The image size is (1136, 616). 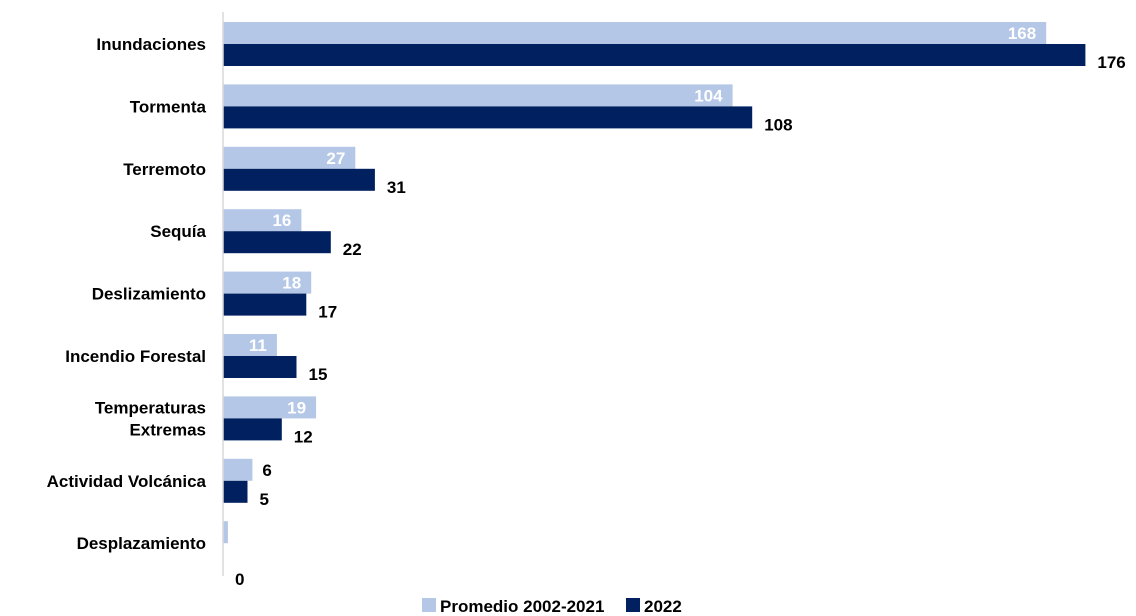 What do you see at coordinates (663, 606) in the screenshot?
I see `legend-label: 2022` at bounding box center [663, 606].